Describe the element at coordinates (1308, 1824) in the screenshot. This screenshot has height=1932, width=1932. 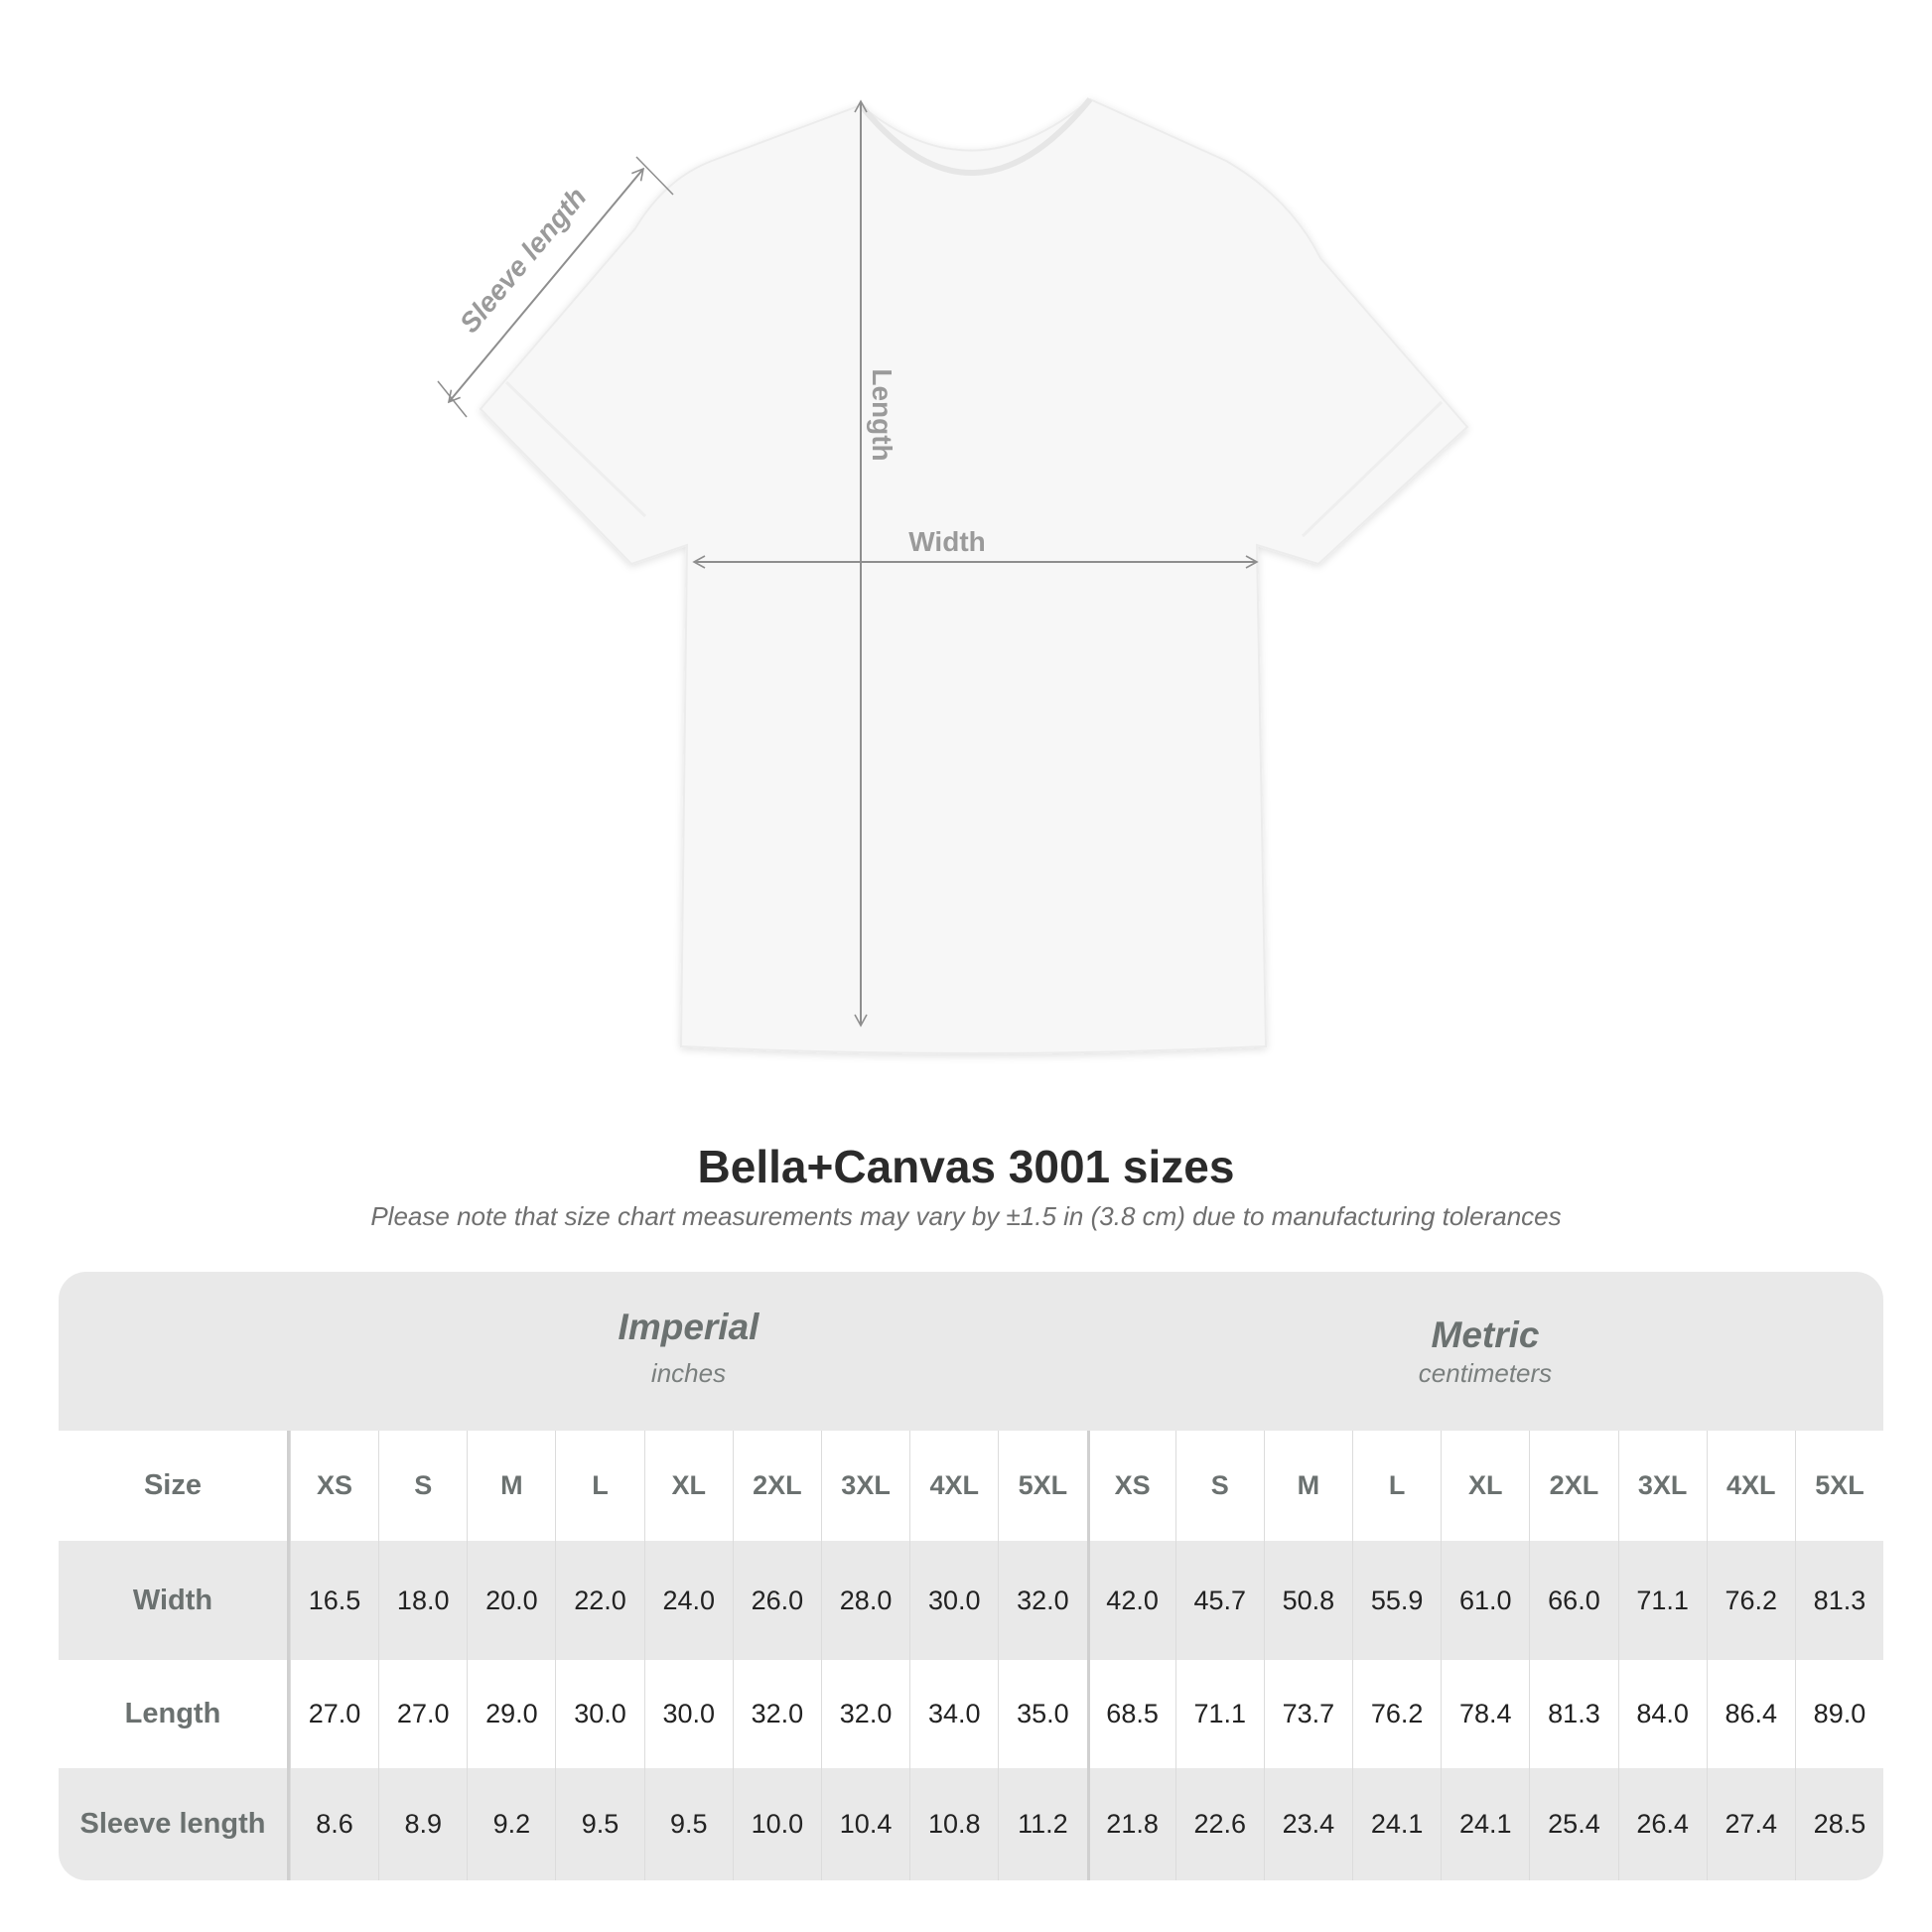
I see `measurement-cell: 23.4` at that location.